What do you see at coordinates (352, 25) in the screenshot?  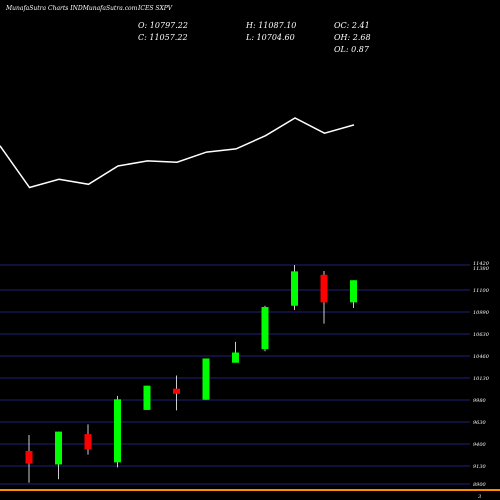 I see `oc-value: OC: 2.41` at bounding box center [352, 25].